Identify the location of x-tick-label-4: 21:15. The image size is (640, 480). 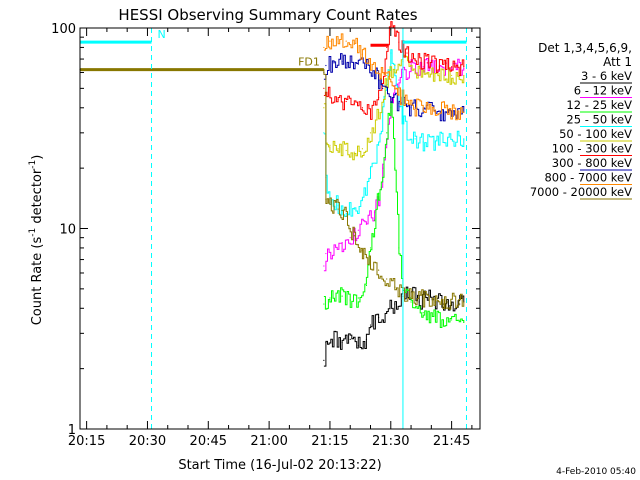
(329, 441).